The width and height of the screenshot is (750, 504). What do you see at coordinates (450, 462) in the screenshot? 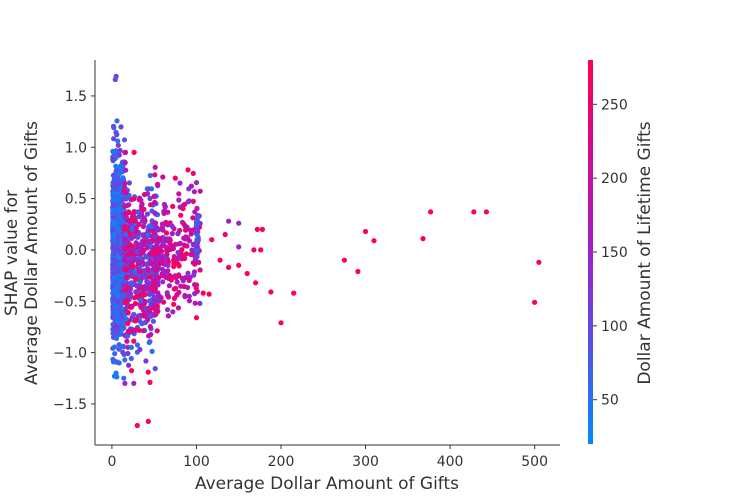
I see `x-tick-label: 400` at bounding box center [450, 462].